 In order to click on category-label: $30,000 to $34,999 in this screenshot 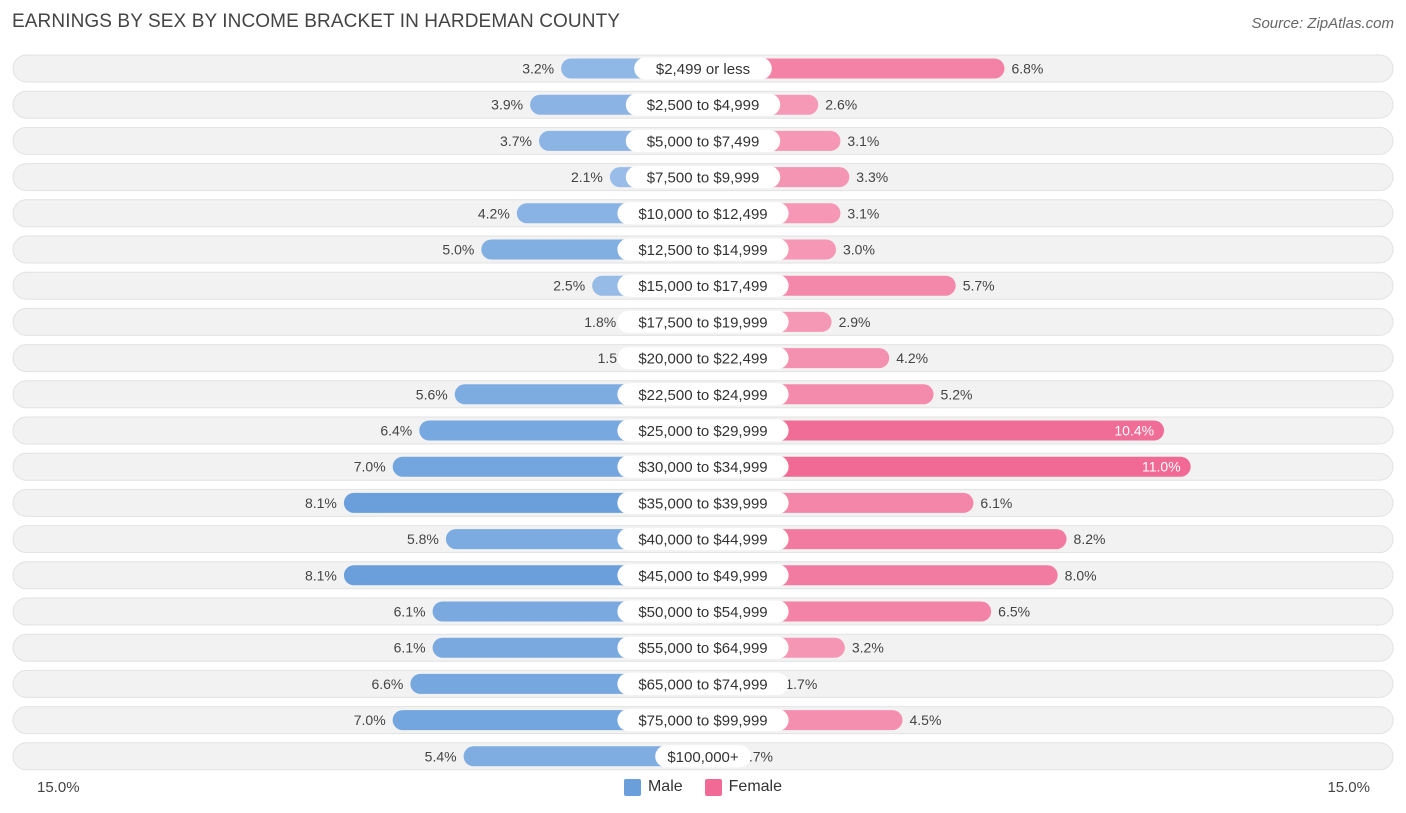, I will do `click(702, 467)`.